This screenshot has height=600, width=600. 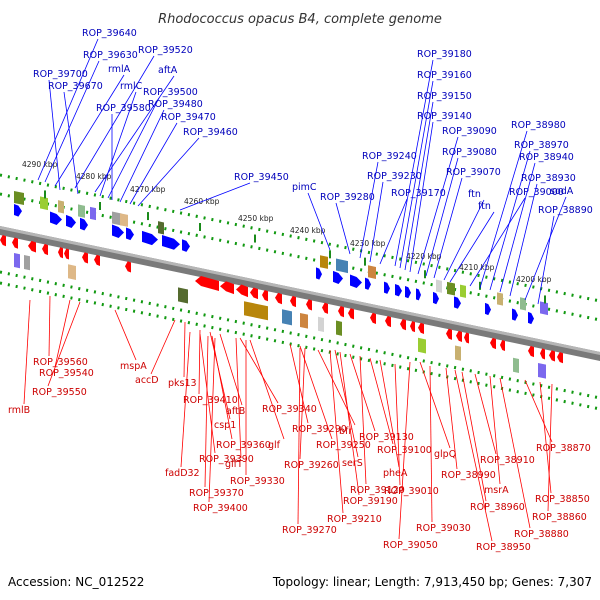 I want to click on forward-gene-label-21: ROP_39150, so click(x=444, y=96).